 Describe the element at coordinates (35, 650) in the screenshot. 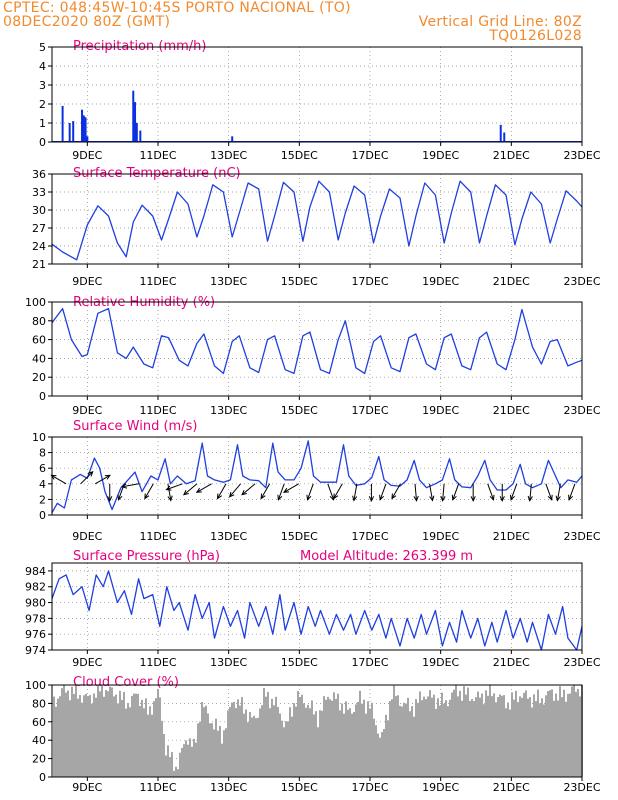

I see `y-tick-label: 974` at that location.